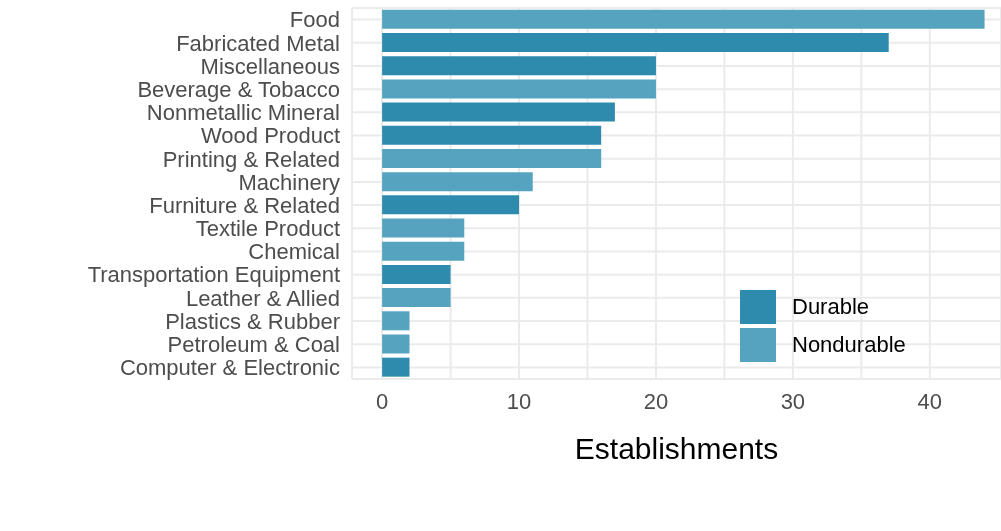  I want to click on x-tick-label: 10, so click(519, 401).